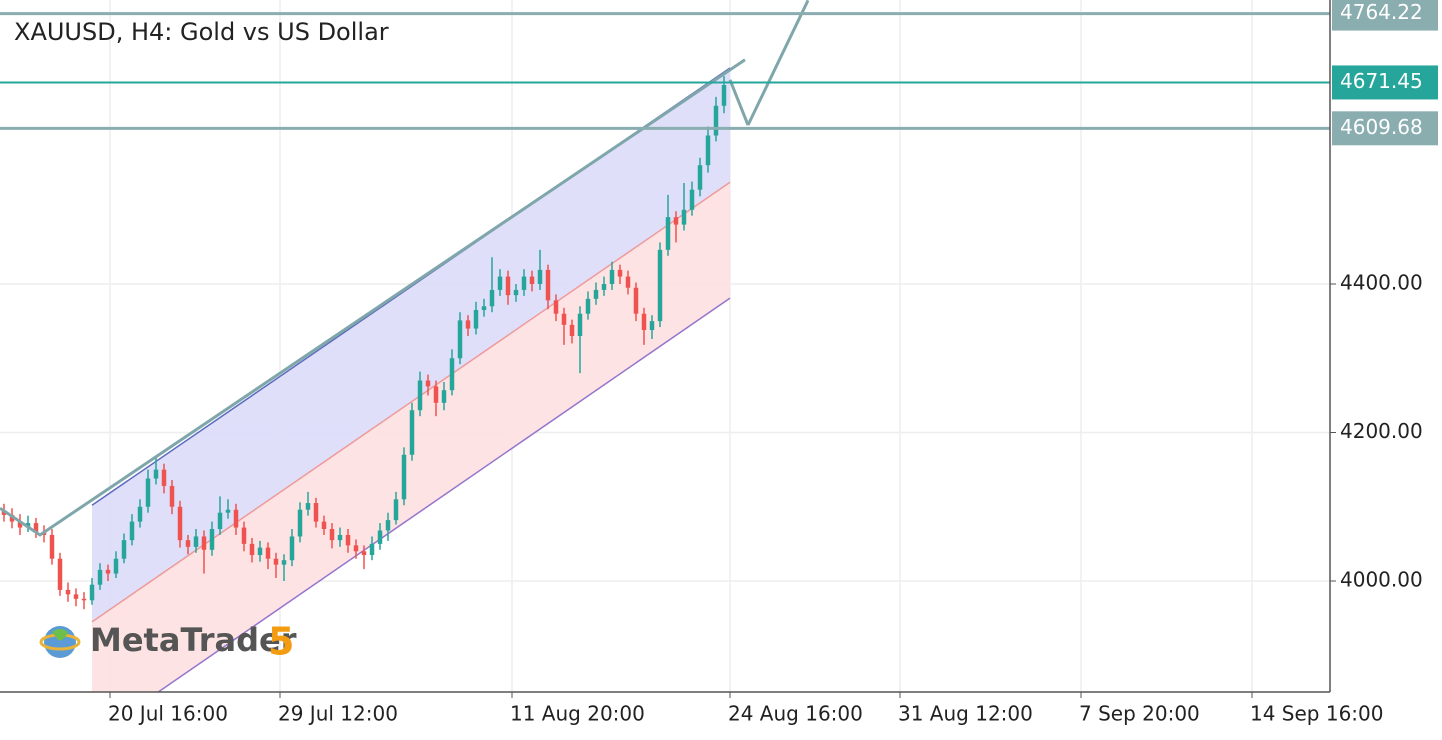  Describe the element at coordinates (795, 714) in the screenshot. I see `x-tick-label: 24 Aug 16:00` at that location.